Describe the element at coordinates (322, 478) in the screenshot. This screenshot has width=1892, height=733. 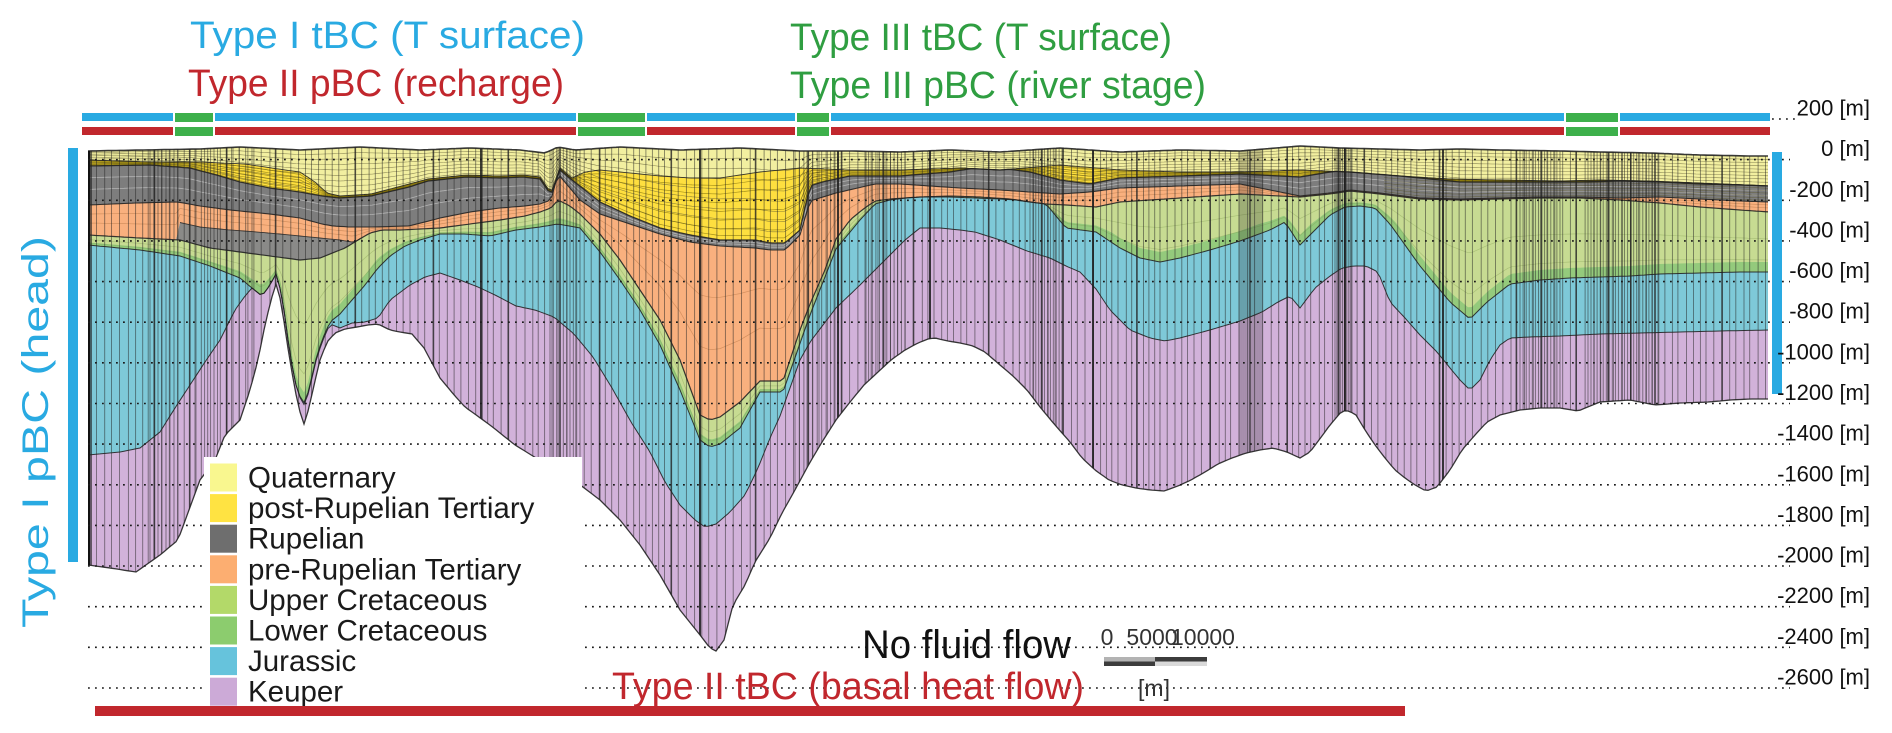
I see `svg-text: Quaternary` at that location.